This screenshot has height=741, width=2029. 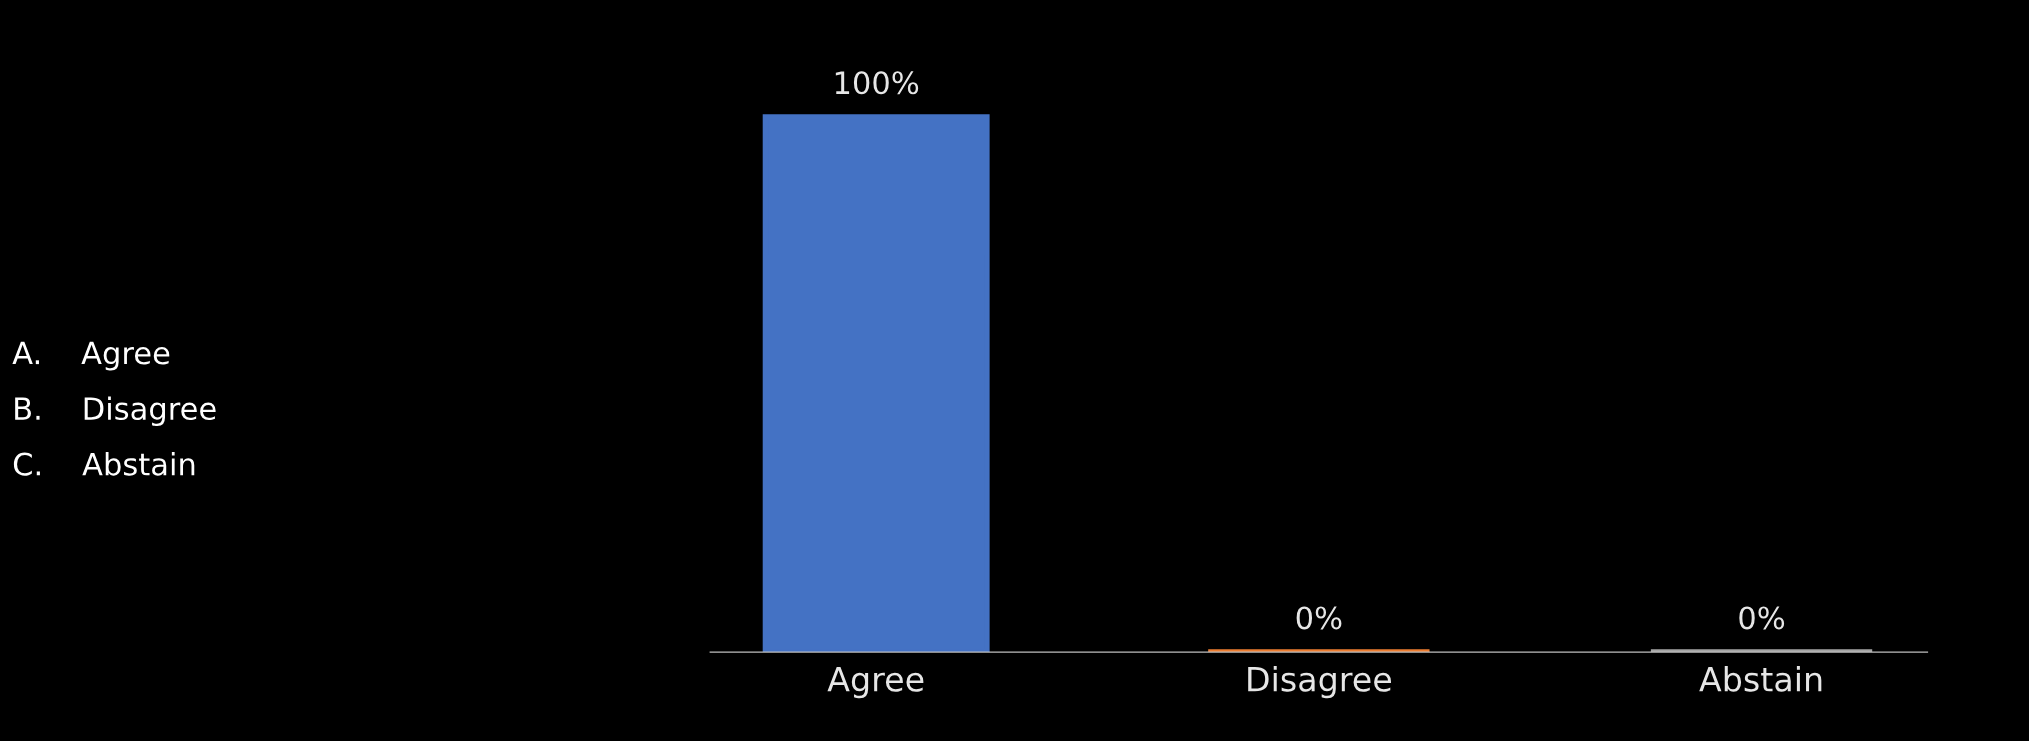 I want to click on text: A. Agree, so click(x=91, y=356).